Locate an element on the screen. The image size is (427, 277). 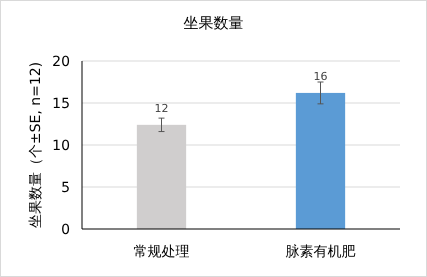
y-tick-label: 15 is located at coordinates (61, 104).